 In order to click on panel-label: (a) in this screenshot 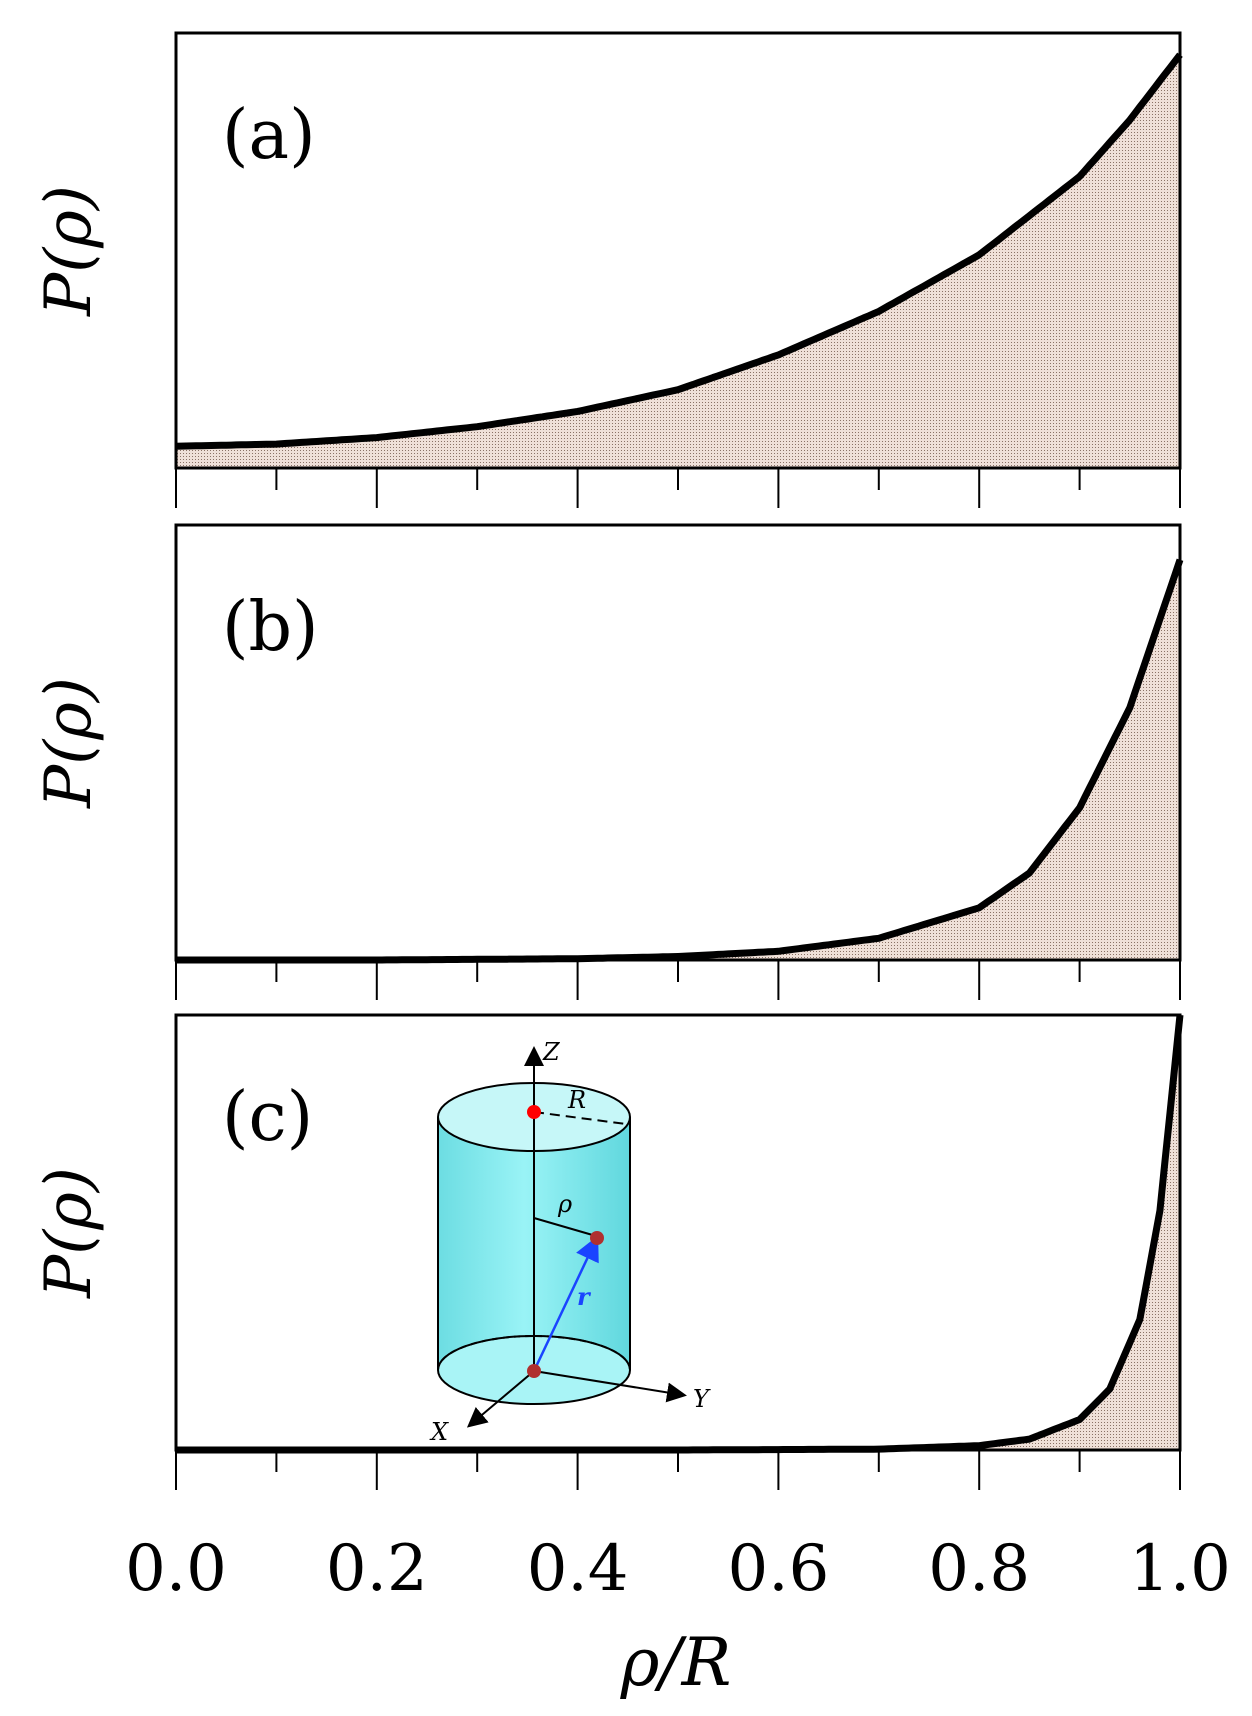, I will do `click(269, 135)`.